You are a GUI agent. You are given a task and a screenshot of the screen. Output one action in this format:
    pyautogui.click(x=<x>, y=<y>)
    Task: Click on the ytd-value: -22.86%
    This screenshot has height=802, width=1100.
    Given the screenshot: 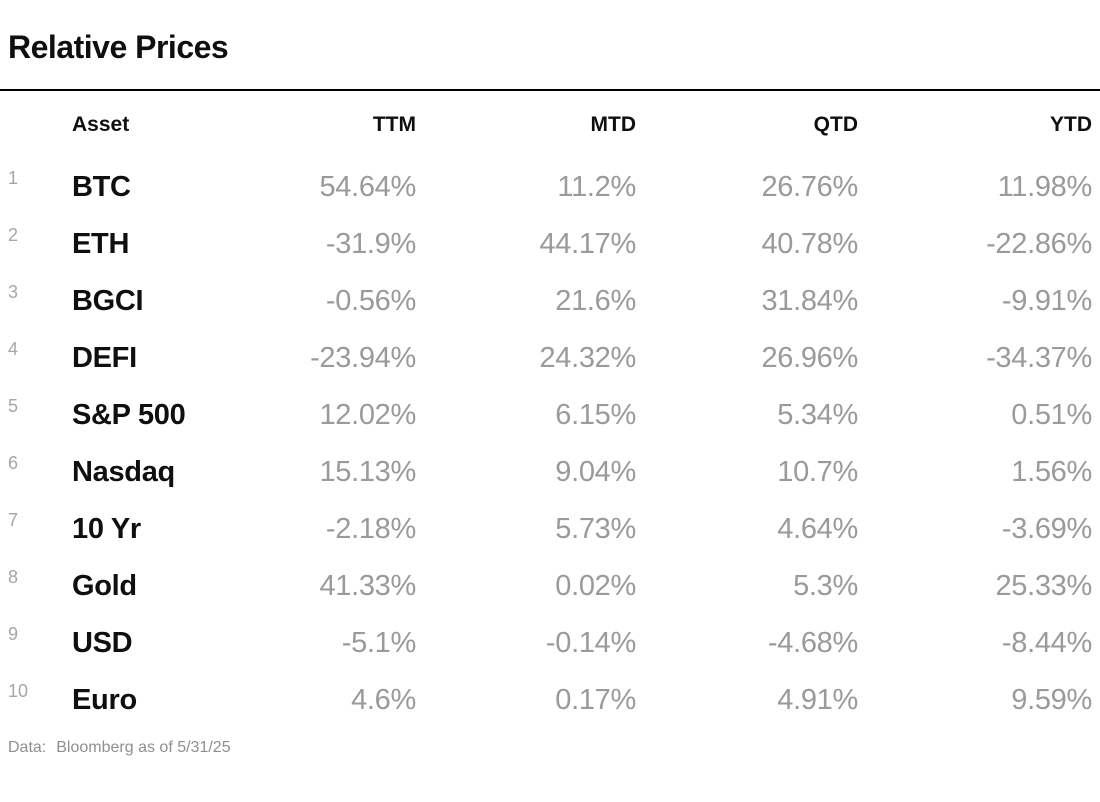 What is the action you would take?
    pyautogui.click(x=1039, y=244)
    